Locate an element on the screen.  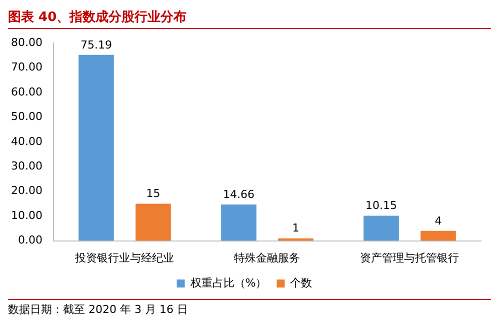
y-tick-label: 40.00 is located at coordinates (26, 141).